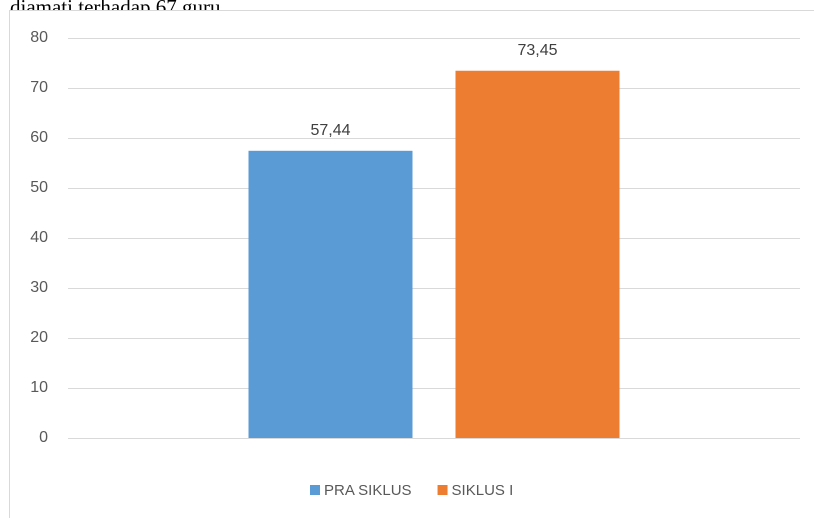 The height and width of the screenshot is (518, 814). What do you see at coordinates (537, 50) in the screenshot?
I see `data-label: 73,45` at bounding box center [537, 50].